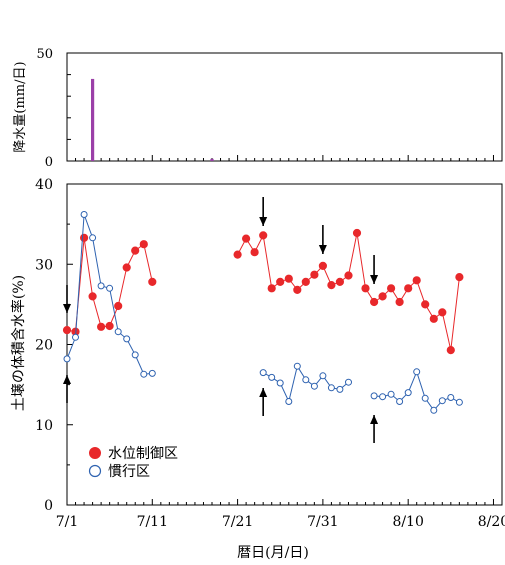 Image resolution: width=505 pixels, height=565 pixels. What do you see at coordinates (143, 454) in the screenshot?
I see `legend-label-controlled: 水位制御区` at bounding box center [143, 454].